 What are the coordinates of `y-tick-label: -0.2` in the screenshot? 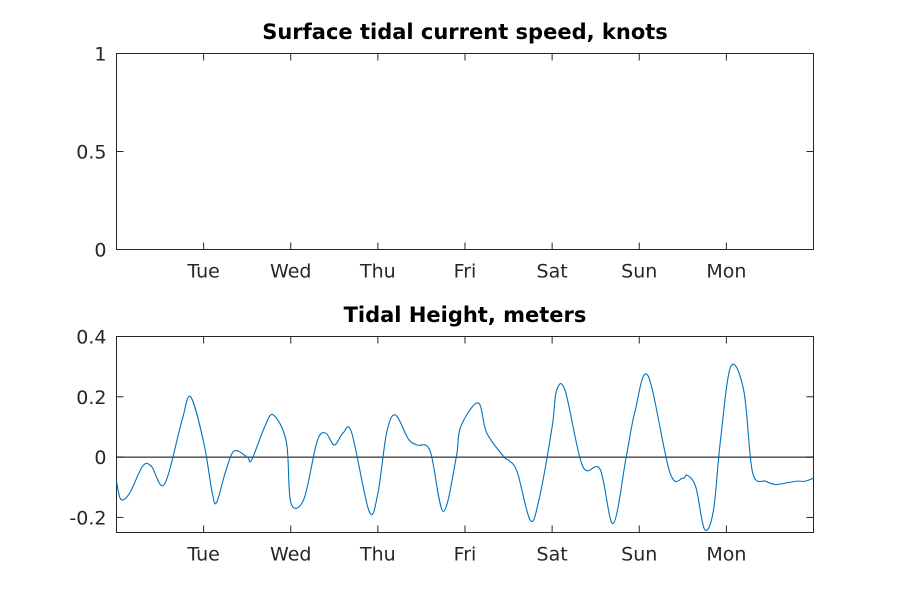 It's located at (87, 518).